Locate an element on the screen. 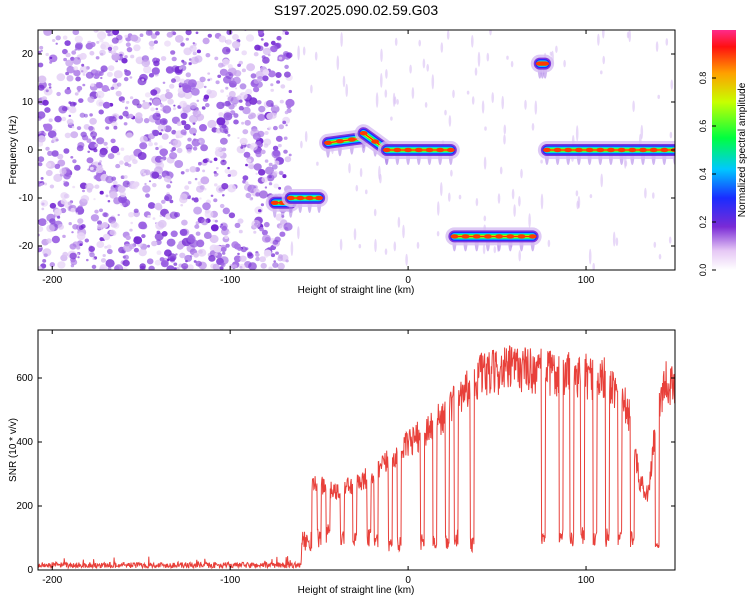 This screenshot has height=600, width=750. spectrogram-y-tick-label: -20 is located at coordinates (26, 246).